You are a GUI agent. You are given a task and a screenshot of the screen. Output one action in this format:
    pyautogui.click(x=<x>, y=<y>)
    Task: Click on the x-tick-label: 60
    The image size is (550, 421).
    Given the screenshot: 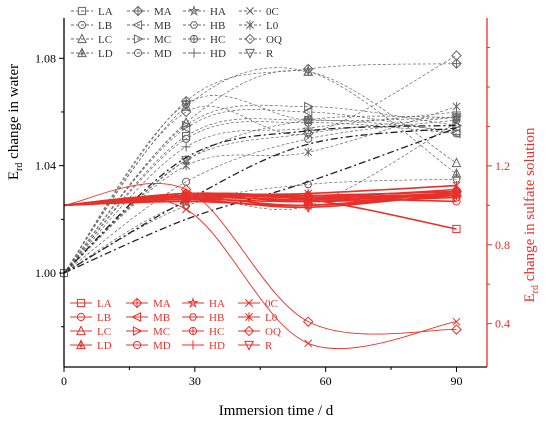 What is the action you would take?
    pyautogui.click(x=326, y=381)
    